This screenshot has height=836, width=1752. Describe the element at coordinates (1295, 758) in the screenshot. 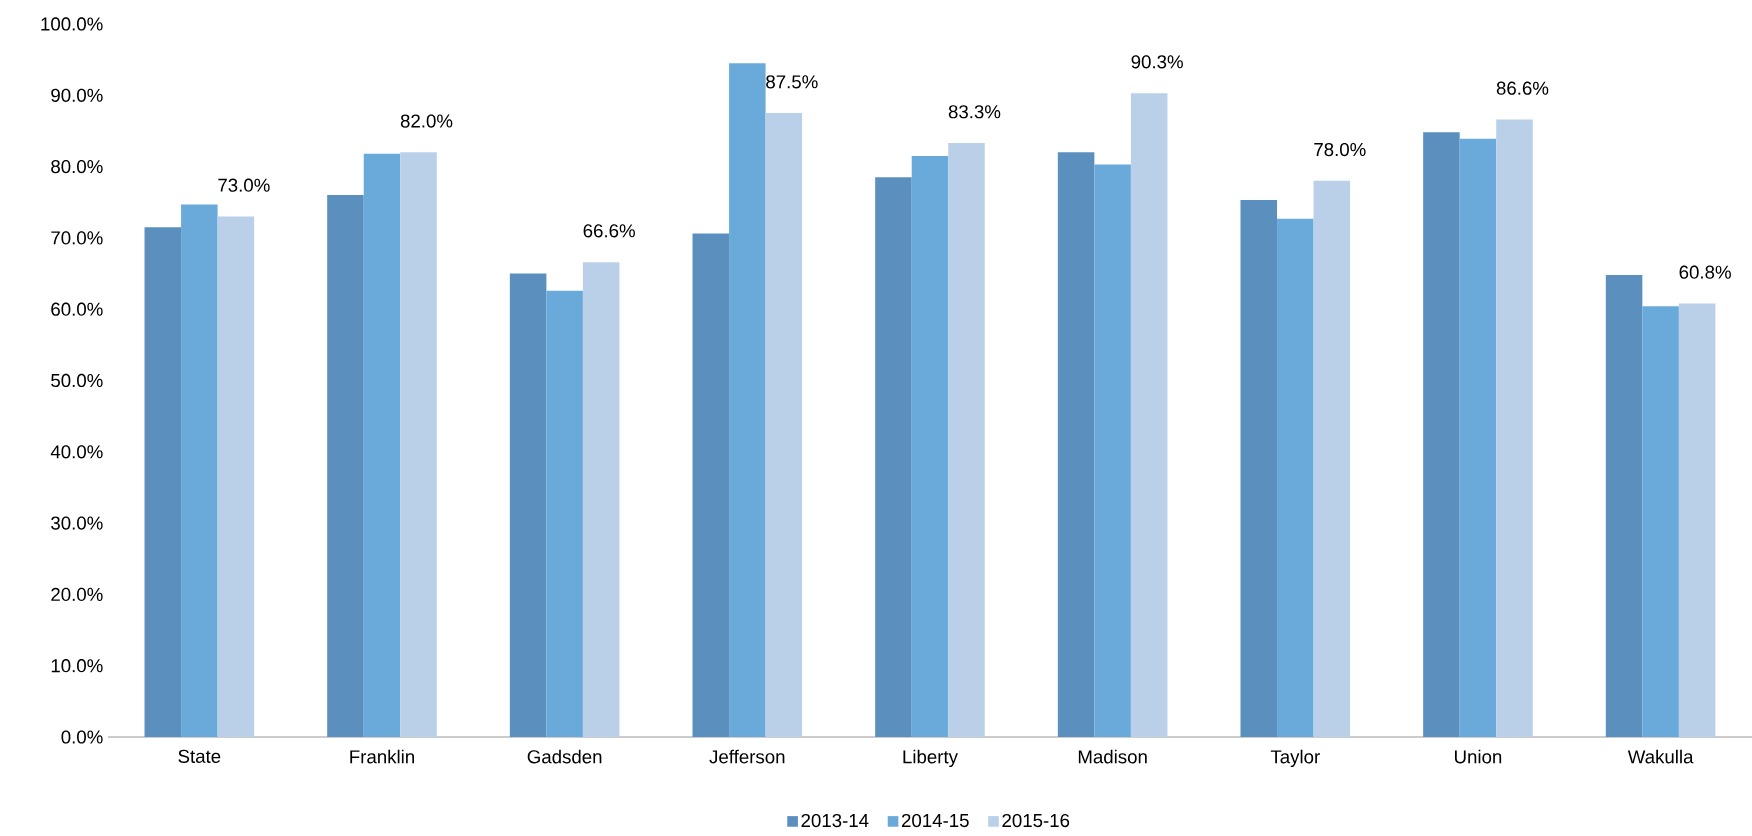

I see `x-tick-label: Taylor` at that location.